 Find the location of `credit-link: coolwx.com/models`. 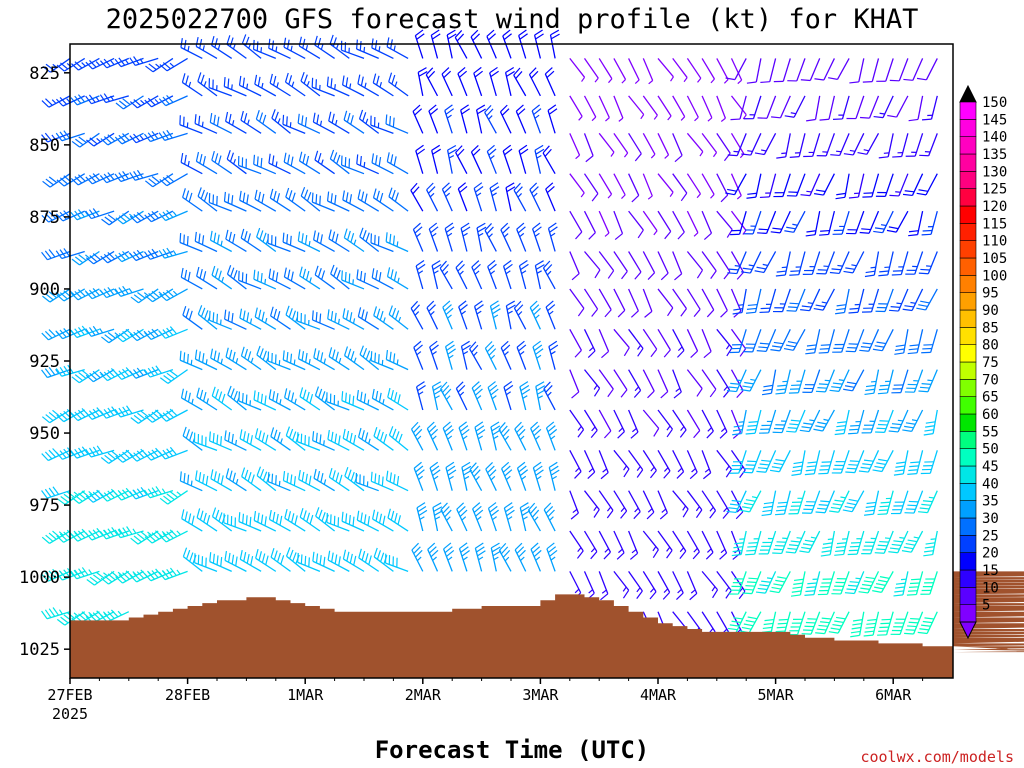

credit-link: coolwx.com/models is located at coordinates (937, 757).